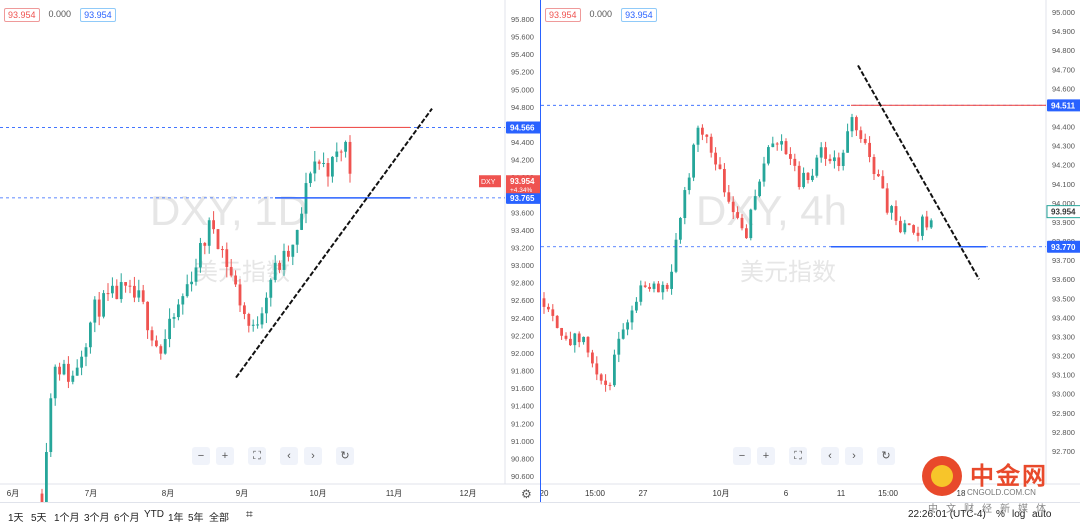 The width and height of the screenshot is (1080, 526). Describe the element at coordinates (522, 406) in the screenshot. I see `price-tick-label: 91.400` at that location.